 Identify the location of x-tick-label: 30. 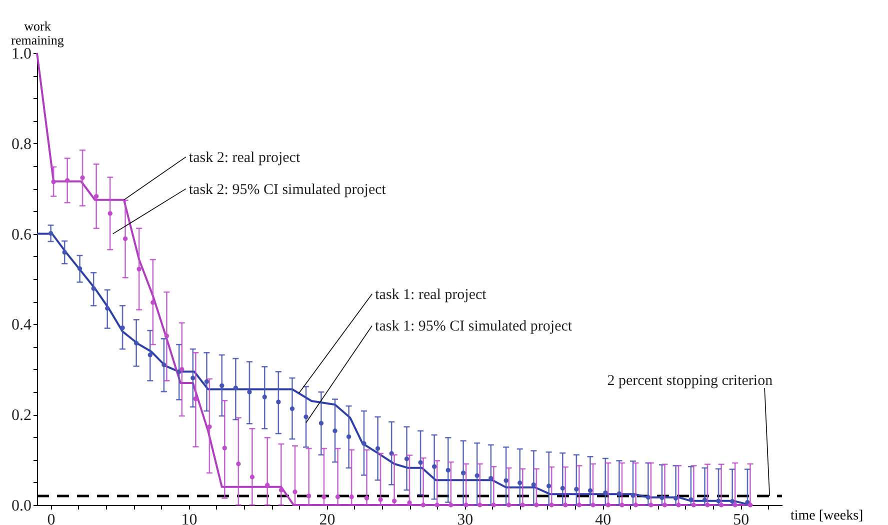
(465, 518).